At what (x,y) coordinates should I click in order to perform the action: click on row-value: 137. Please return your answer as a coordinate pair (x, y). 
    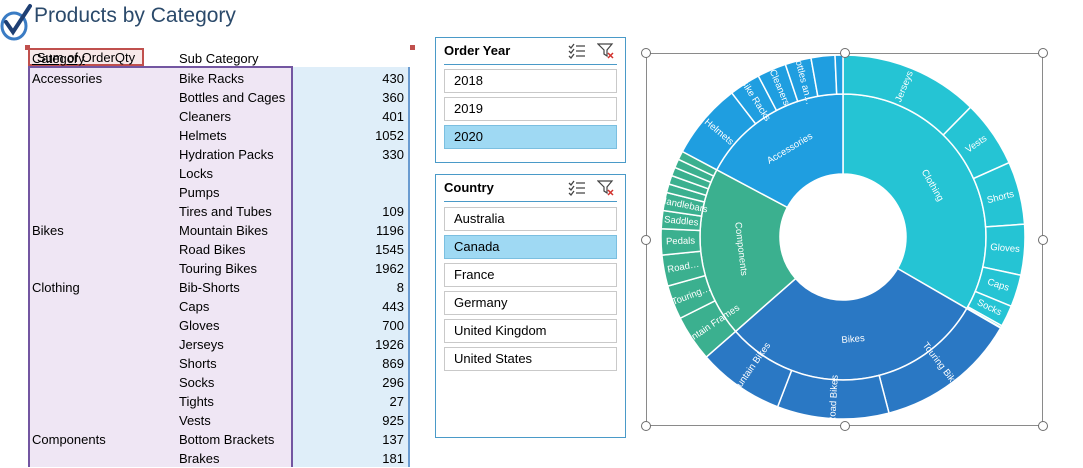
    Looking at the image, I should click on (393, 439).